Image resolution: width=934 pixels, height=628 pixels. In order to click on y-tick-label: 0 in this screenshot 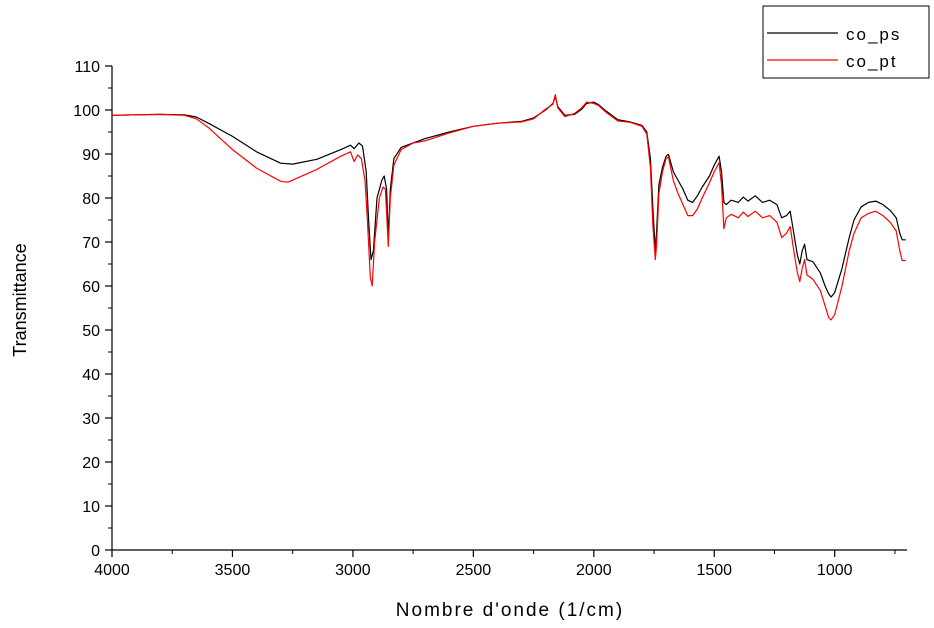, I will do `click(95, 551)`.